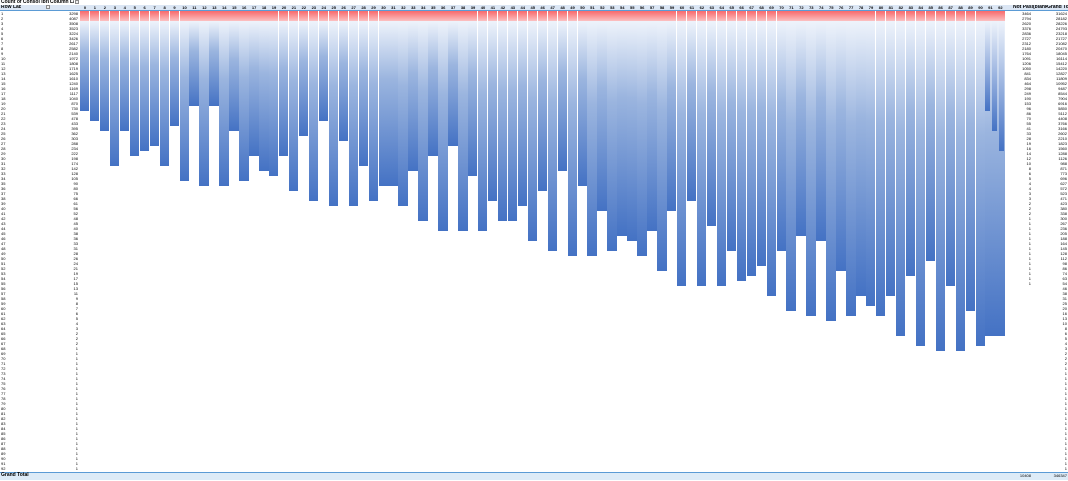 This screenshot has width=1068, height=481. Describe the element at coordinates (77, 2) in the screenshot. I see `column-labels-filter-button` at that location.